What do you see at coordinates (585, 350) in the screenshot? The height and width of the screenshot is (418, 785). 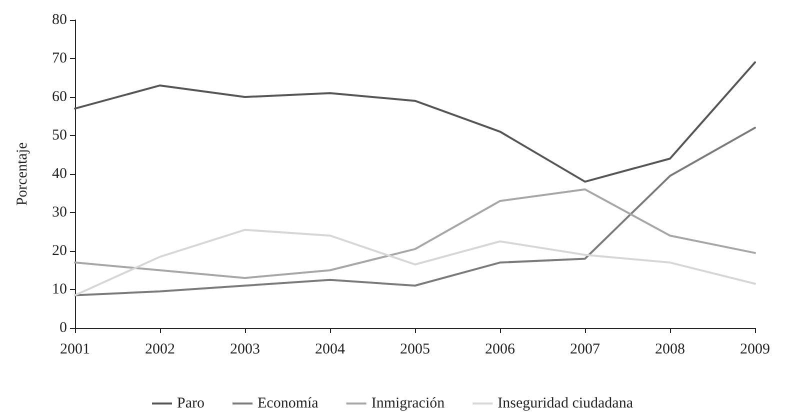 I see `x-tick-label: 2007` at bounding box center [585, 350].